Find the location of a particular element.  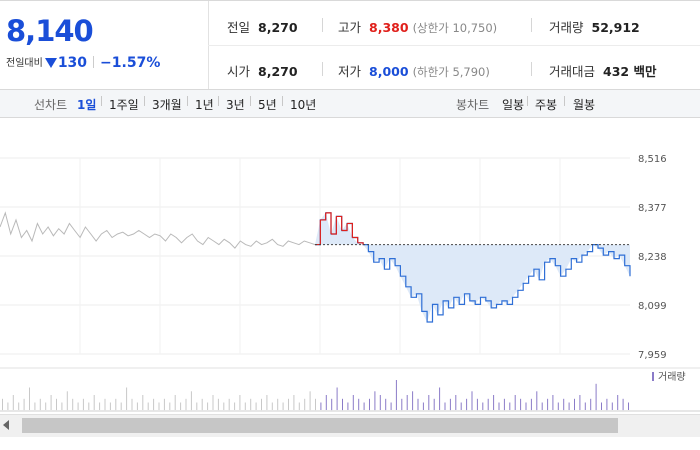

y-tick-label: 8,516 is located at coordinates (652, 159).